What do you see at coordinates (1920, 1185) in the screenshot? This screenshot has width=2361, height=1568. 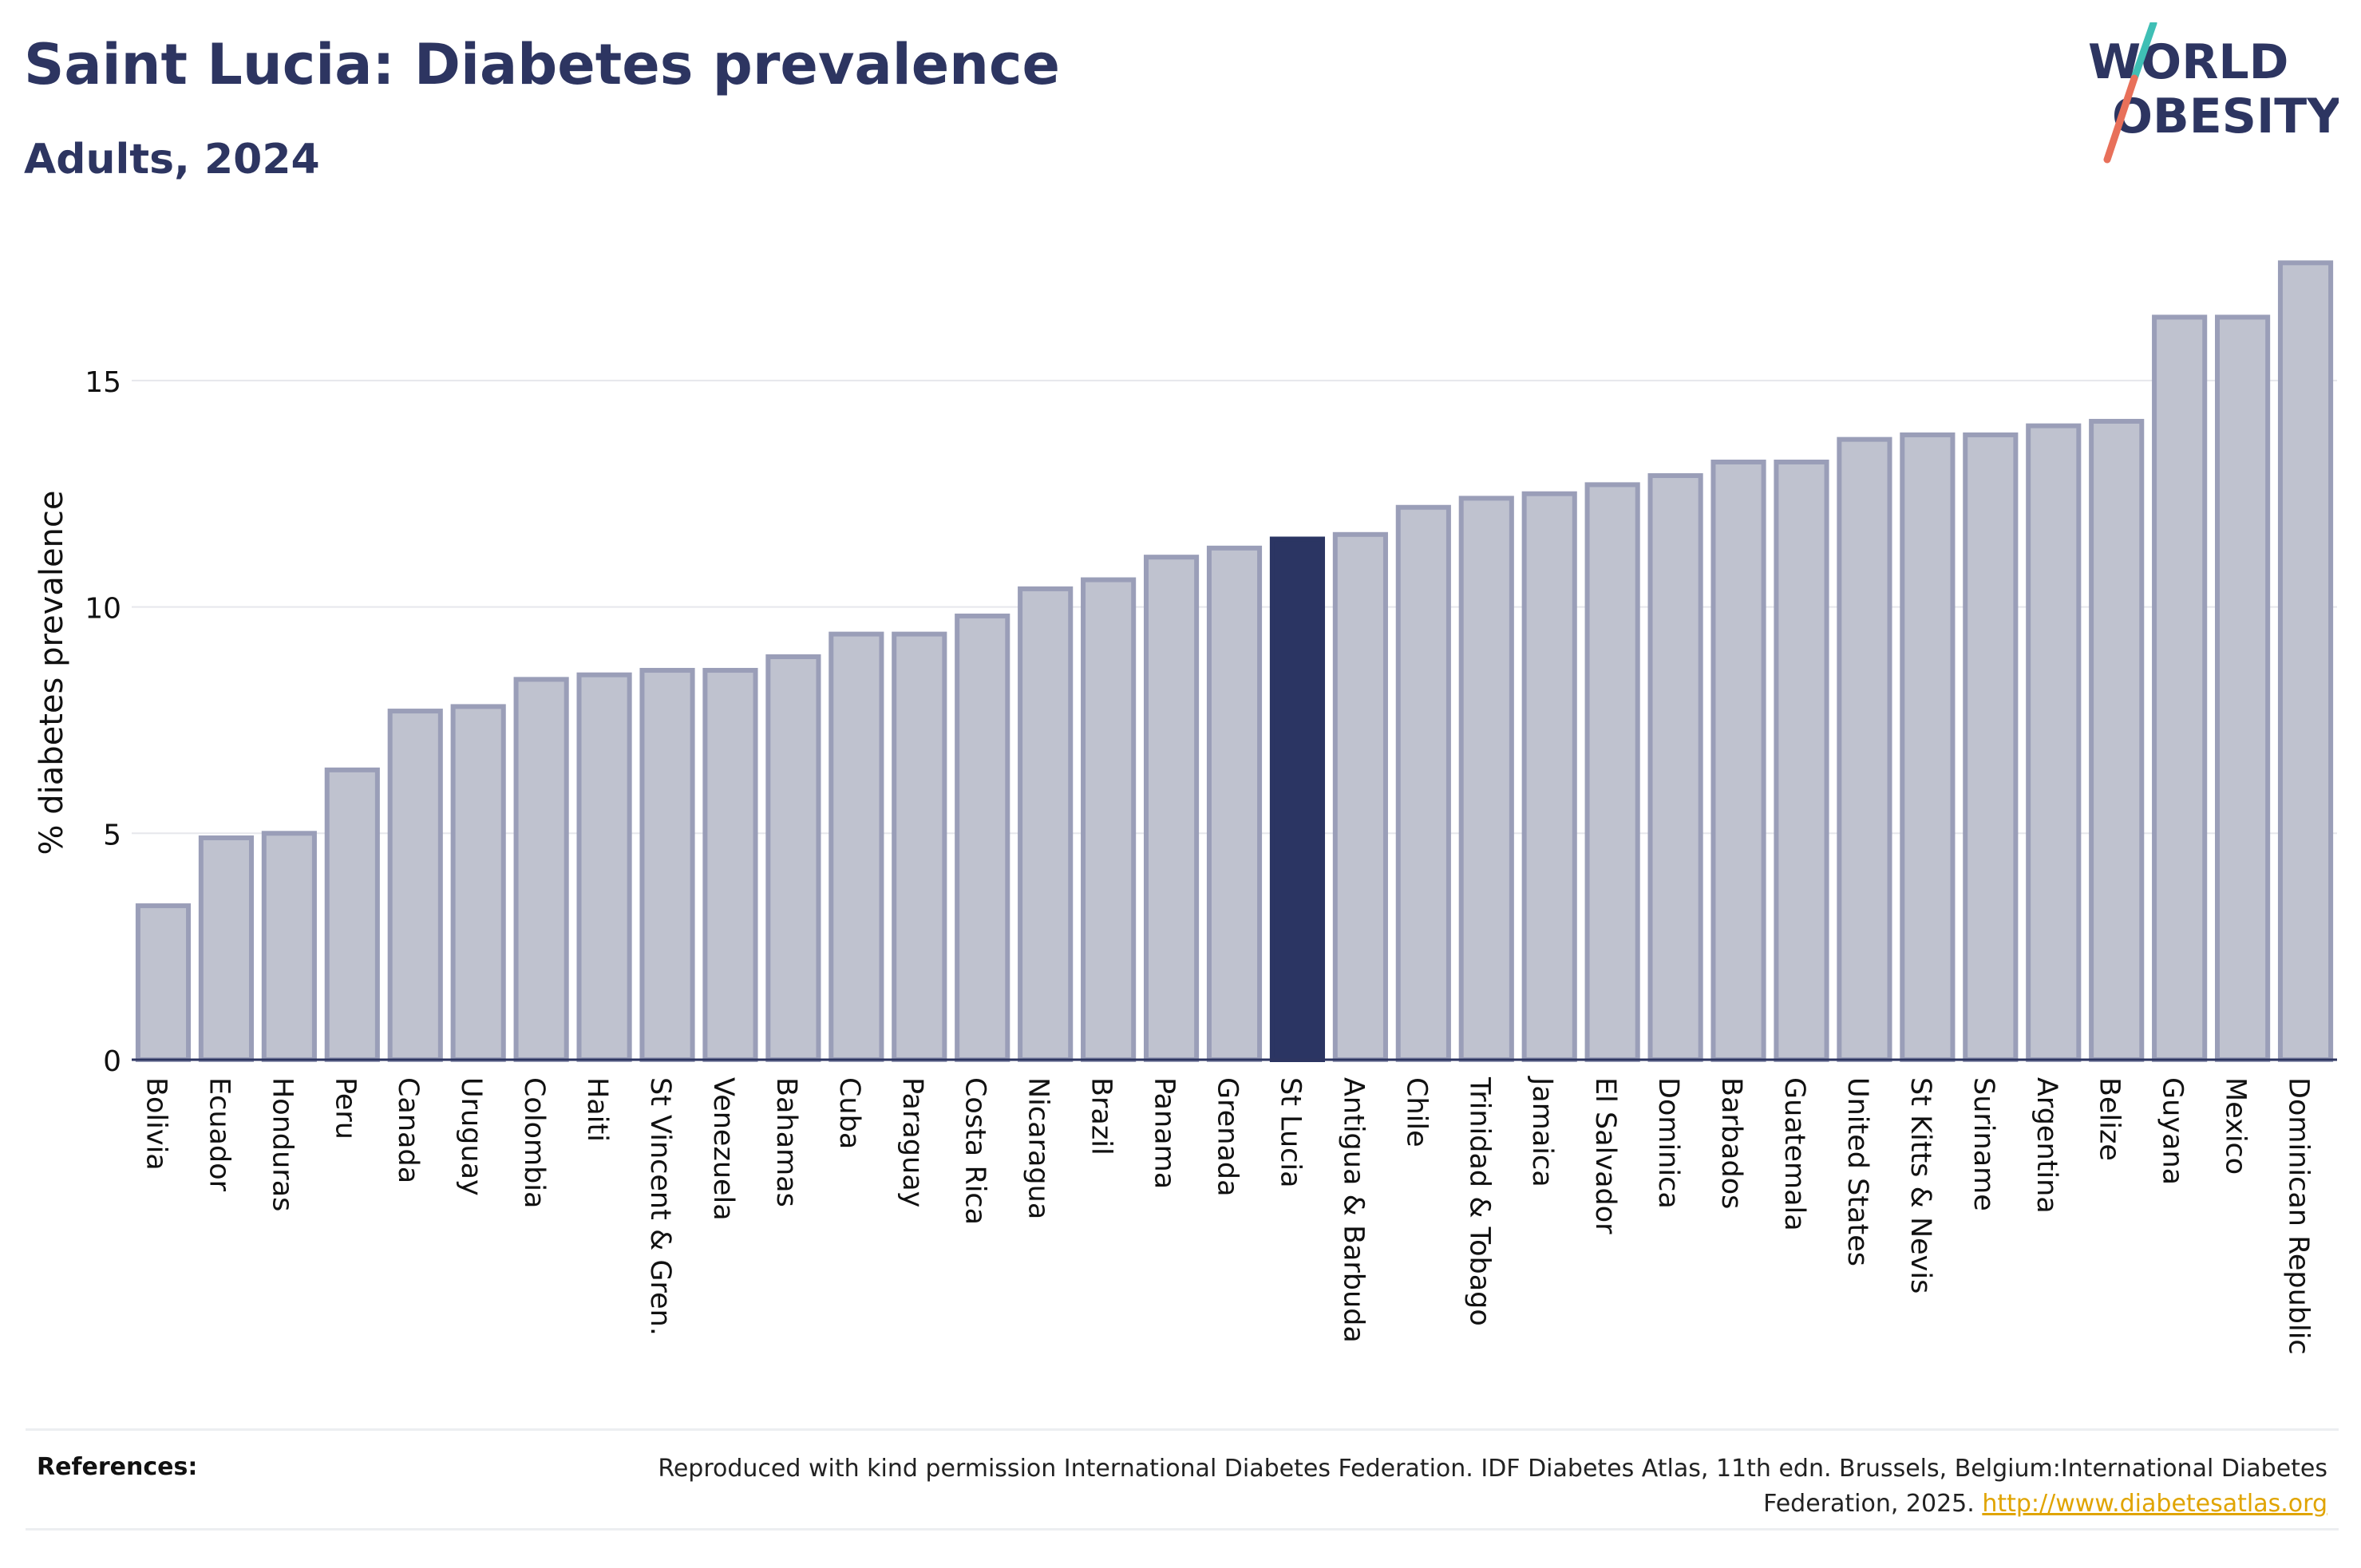 I see `x-tick-label: St Kitts & Nevis` at bounding box center [1920, 1185].